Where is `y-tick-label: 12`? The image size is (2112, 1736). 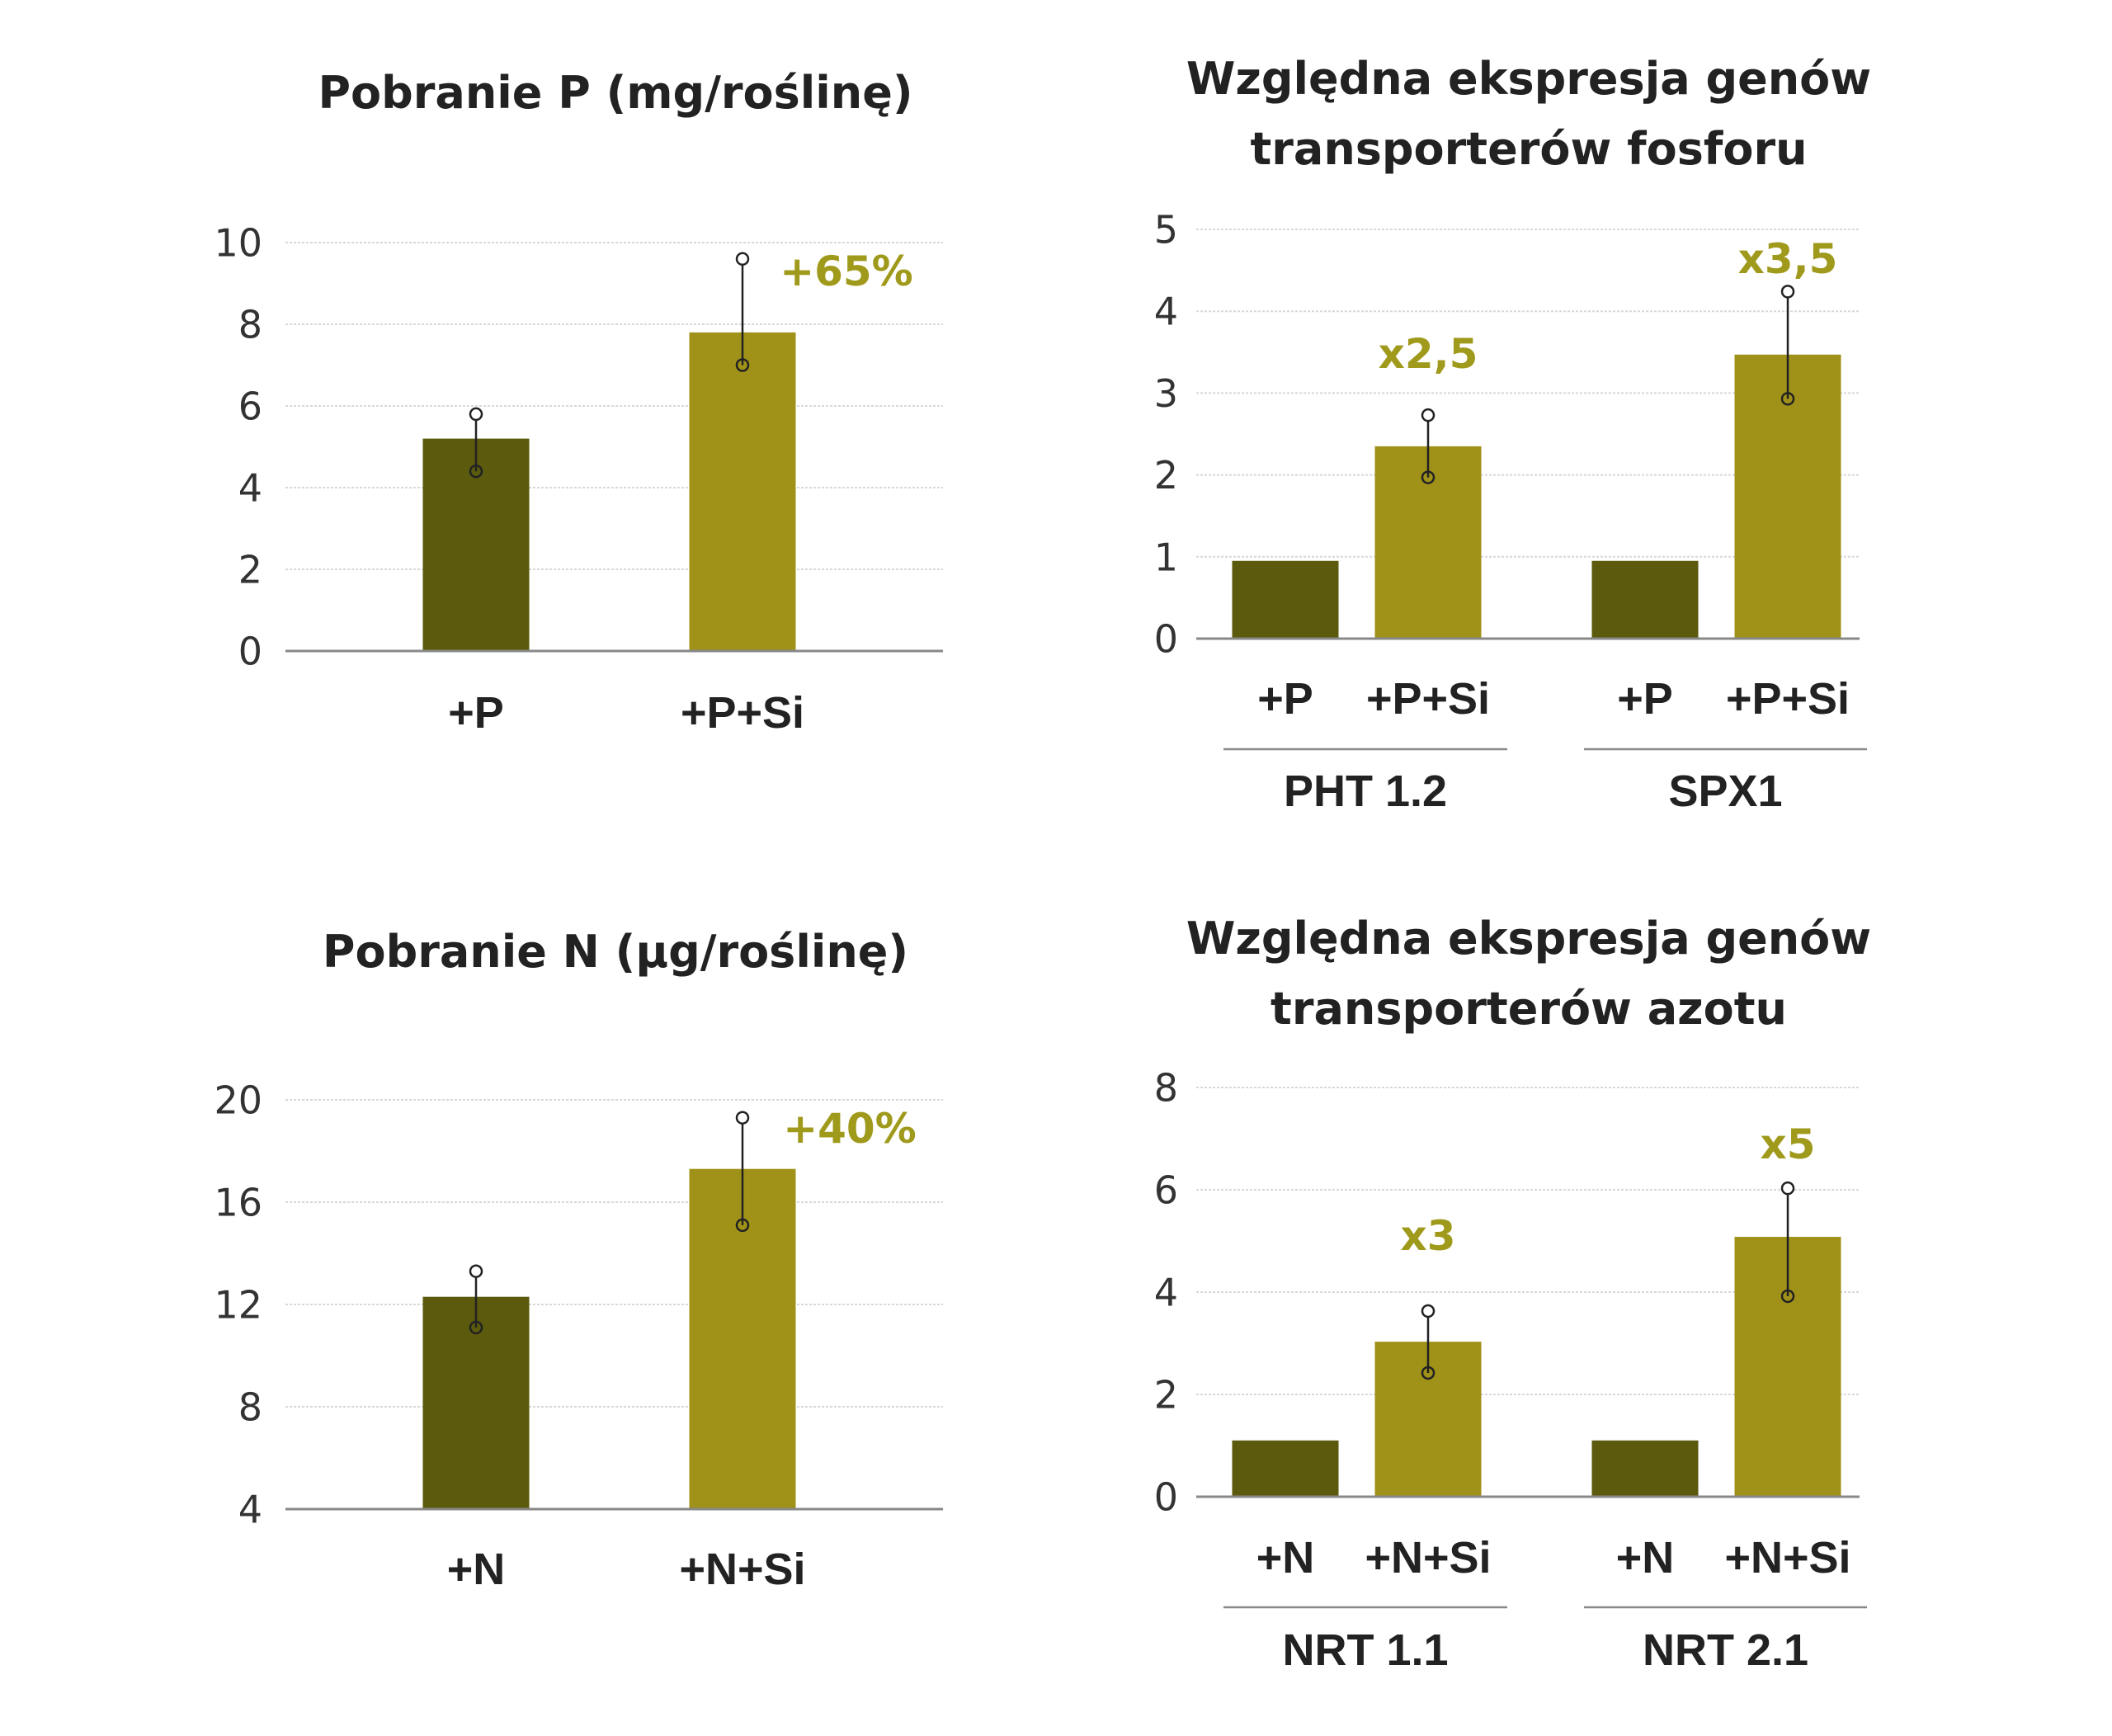
y-tick-label: 12 is located at coordinates (238, 1305).